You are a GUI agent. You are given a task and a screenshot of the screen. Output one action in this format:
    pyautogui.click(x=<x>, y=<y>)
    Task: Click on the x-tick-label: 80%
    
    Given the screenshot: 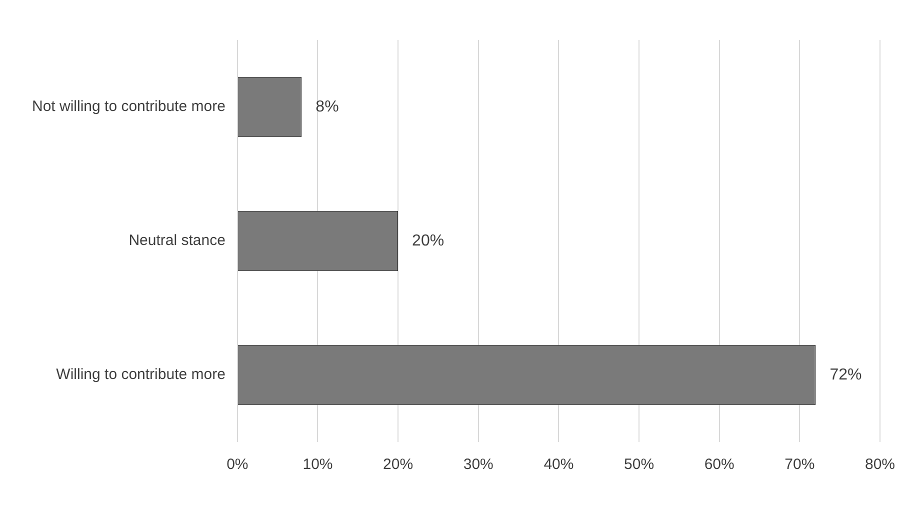 What is the action you would take?
    pyautogui.click(x=880, y=465)
    